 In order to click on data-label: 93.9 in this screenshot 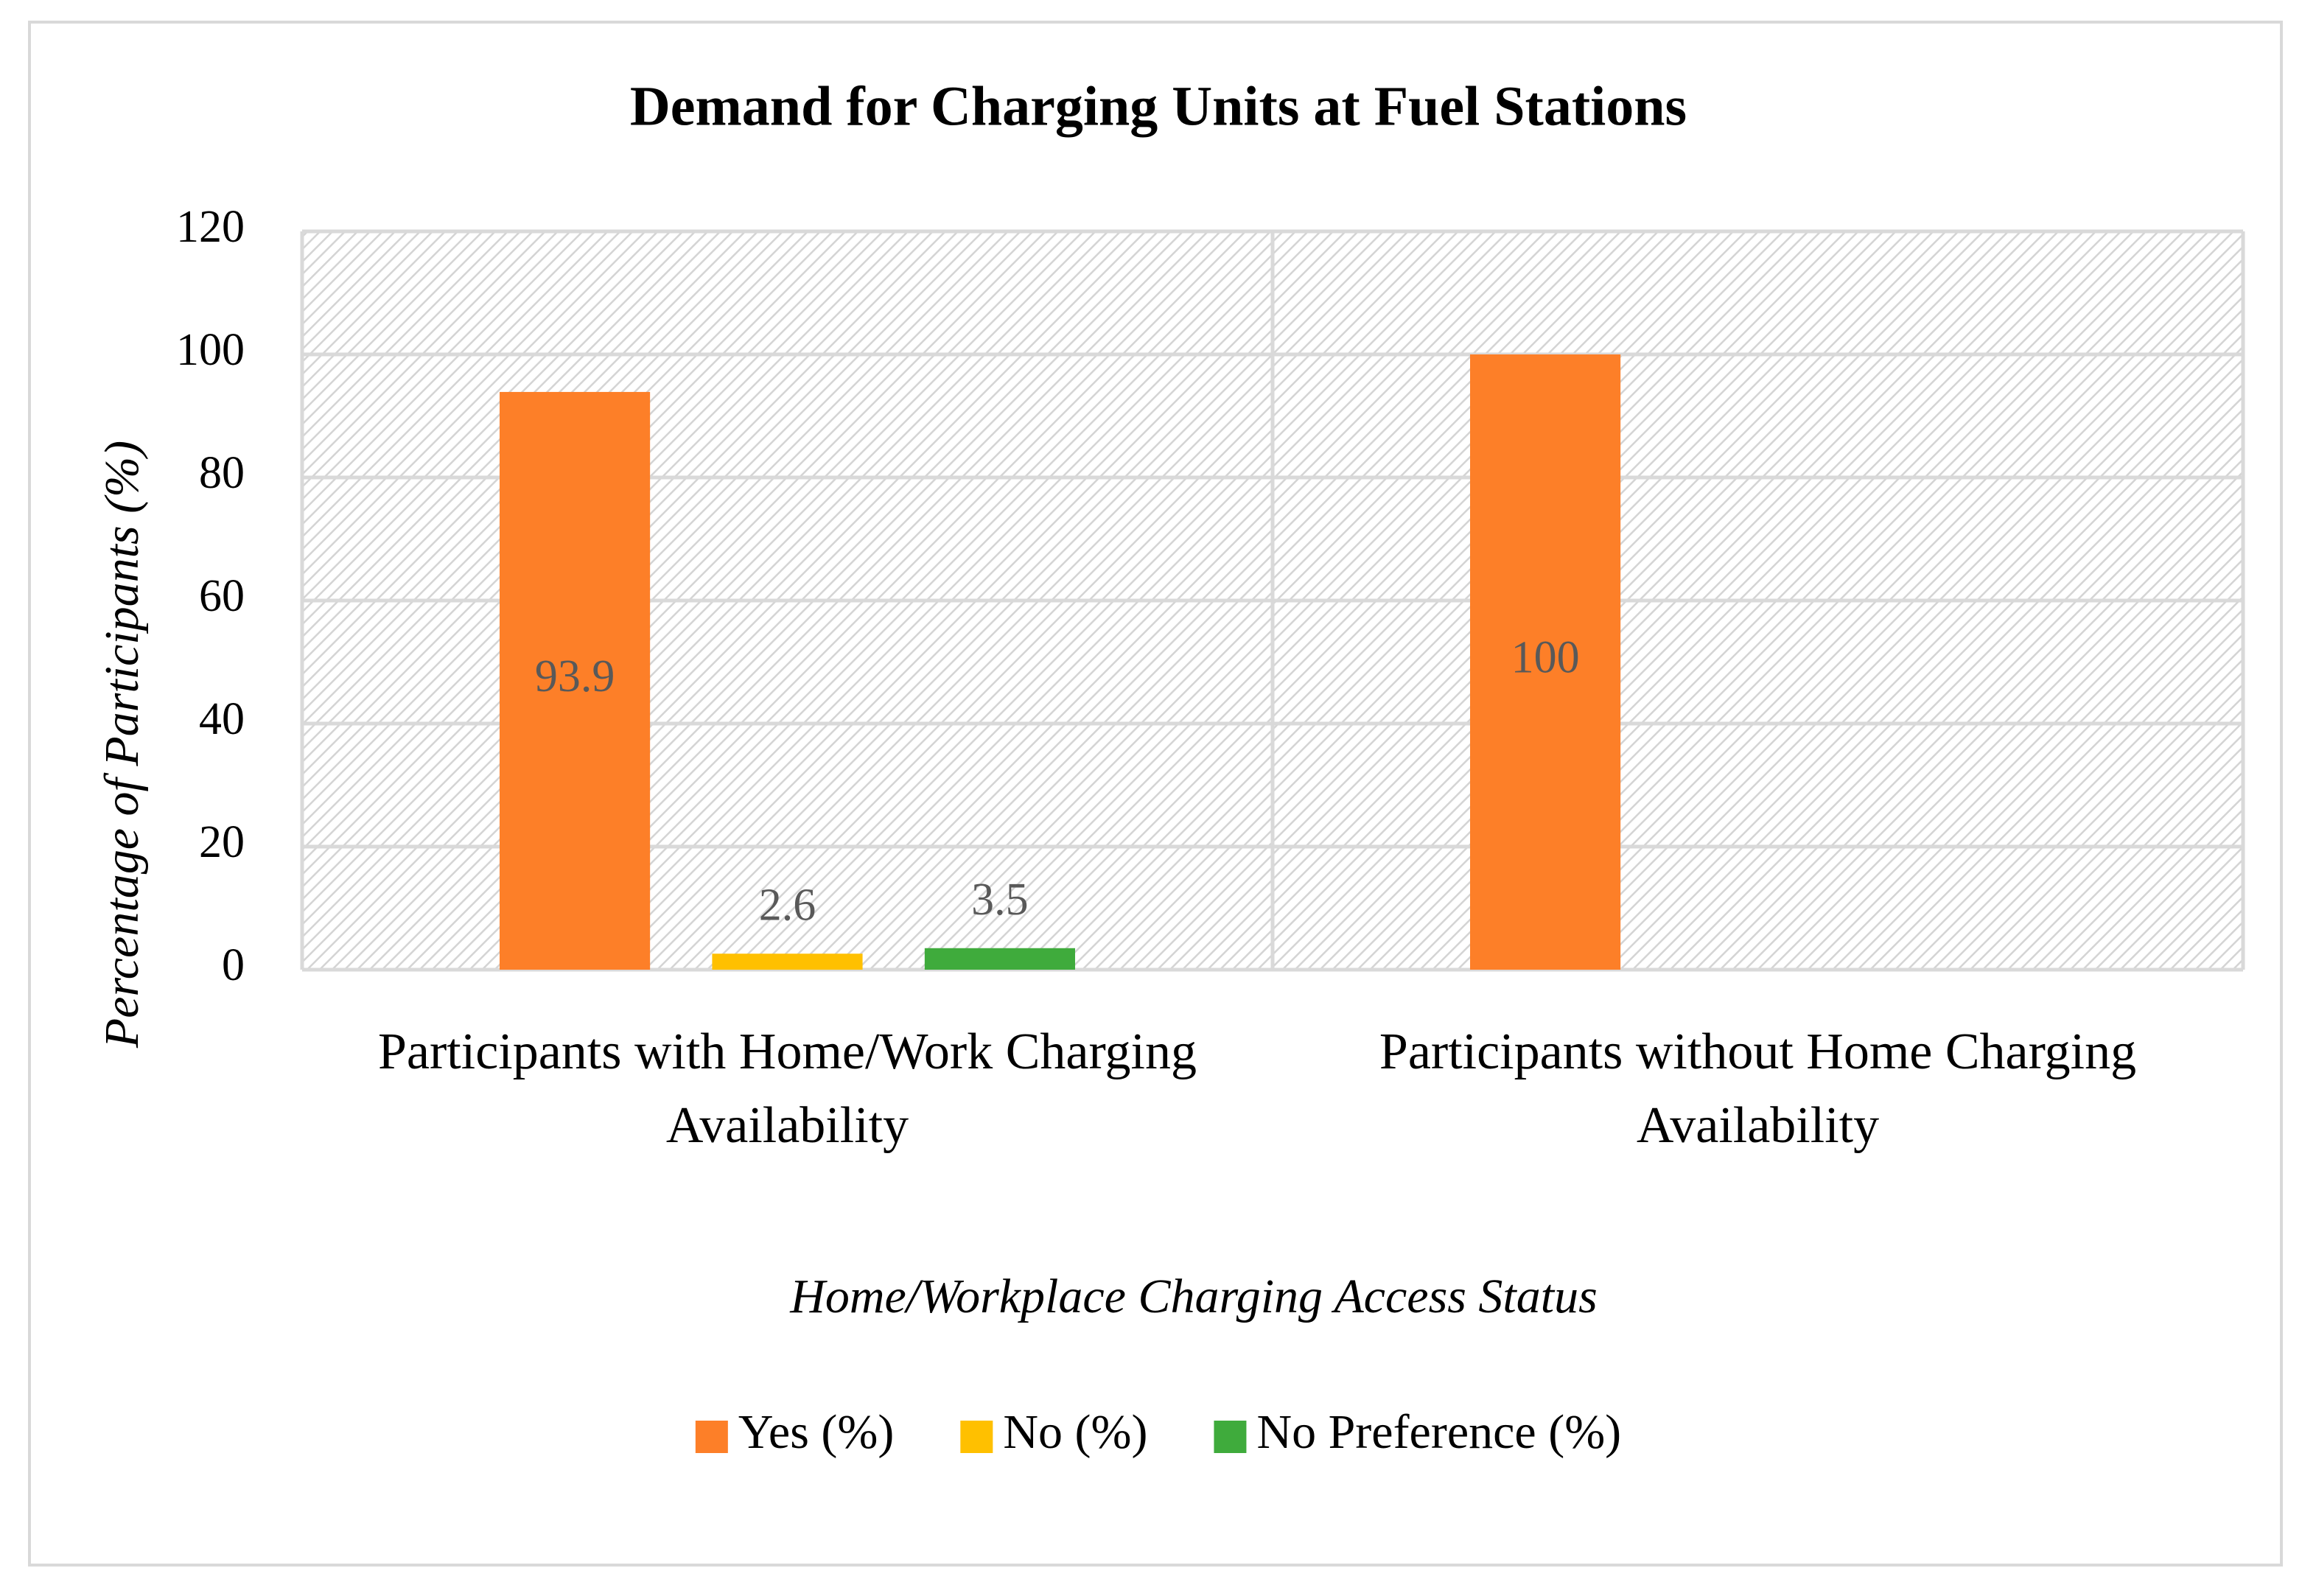, I will do `click(575, 676)`.